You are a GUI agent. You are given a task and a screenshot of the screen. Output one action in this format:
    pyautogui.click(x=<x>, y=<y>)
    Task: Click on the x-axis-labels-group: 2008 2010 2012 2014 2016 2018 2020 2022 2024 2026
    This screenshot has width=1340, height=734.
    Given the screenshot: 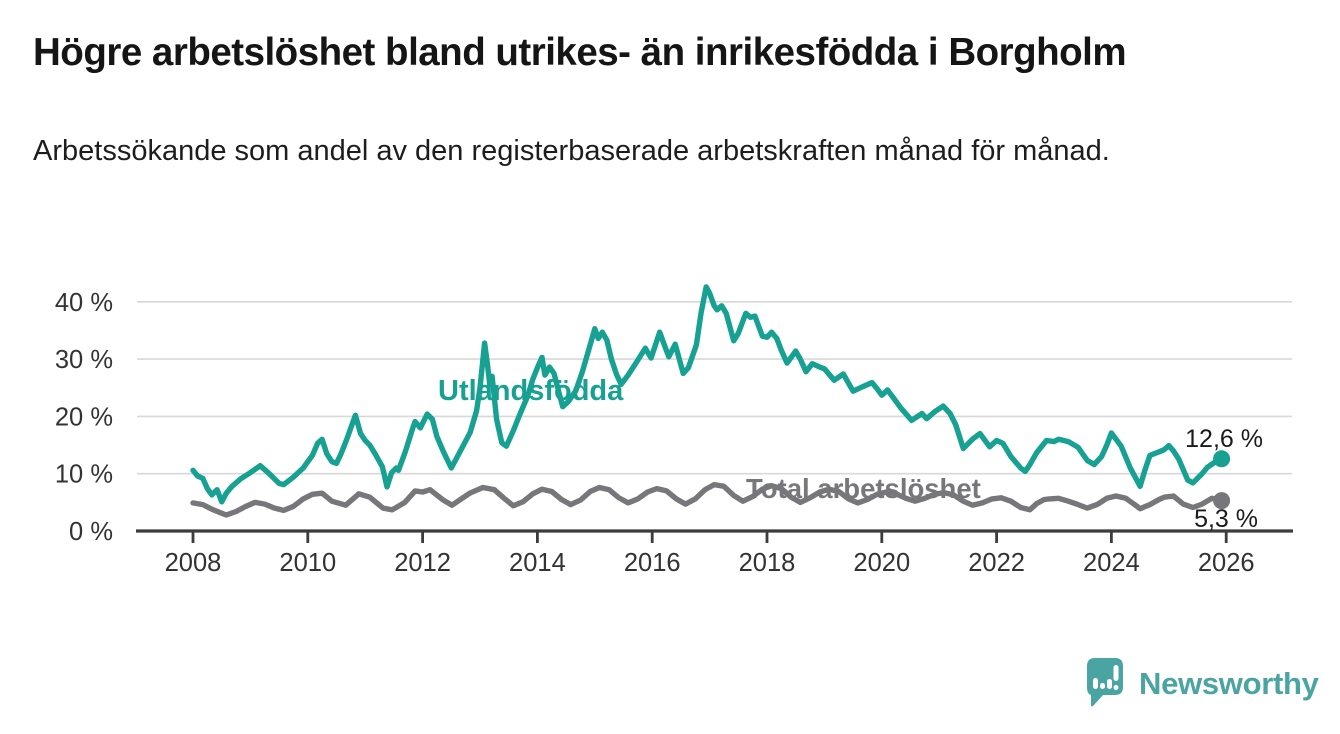 What is the action you would take?
    pyautogui.click(x=710, y=563)
    